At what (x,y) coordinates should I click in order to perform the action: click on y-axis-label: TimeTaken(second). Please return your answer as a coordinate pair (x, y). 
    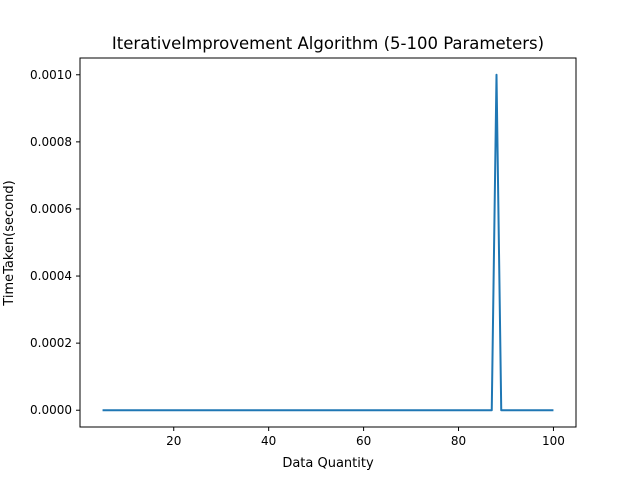
    Looking at the image, I should click on (9, 243).